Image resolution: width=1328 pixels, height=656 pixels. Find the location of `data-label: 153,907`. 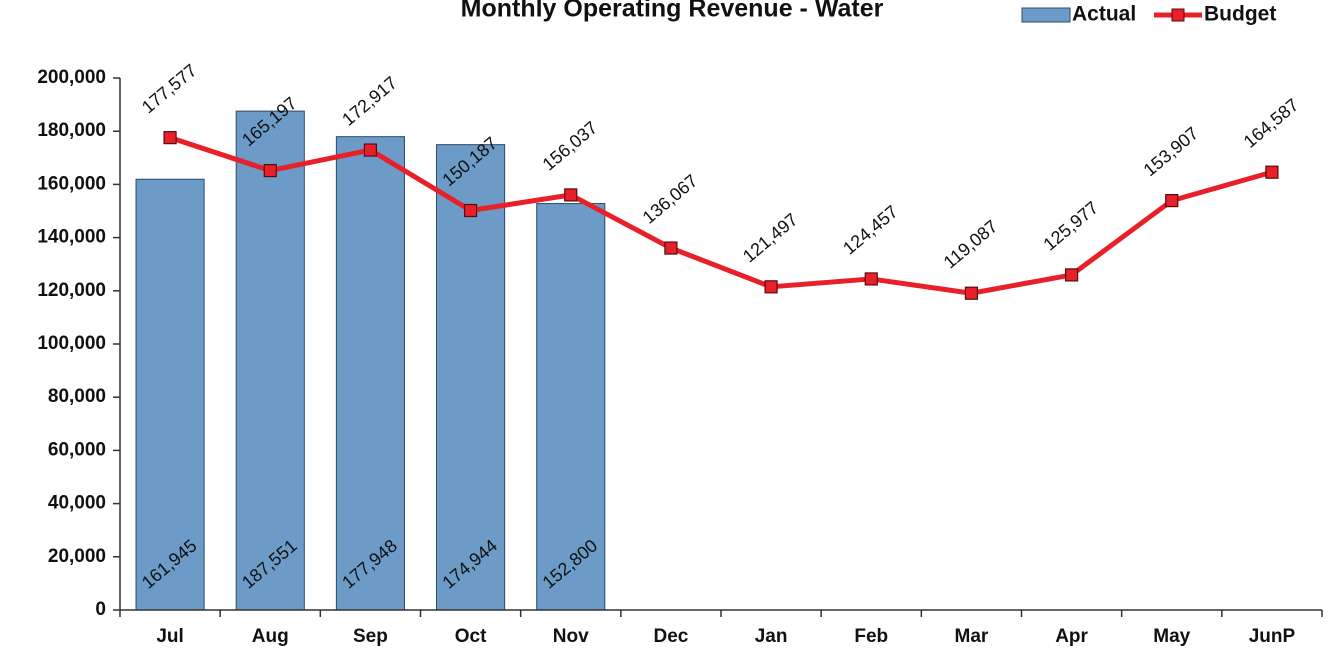

data-label: 153,907 is located at coordinates (1171, 151).